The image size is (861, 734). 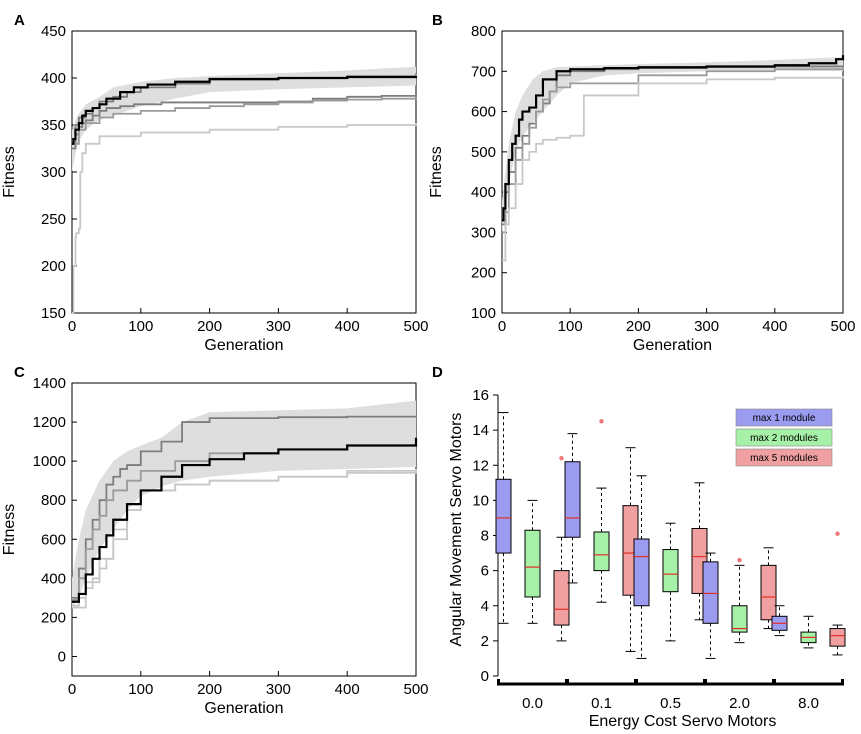 I want to click on y-tick-label: 100, so click(x=483, y=313).